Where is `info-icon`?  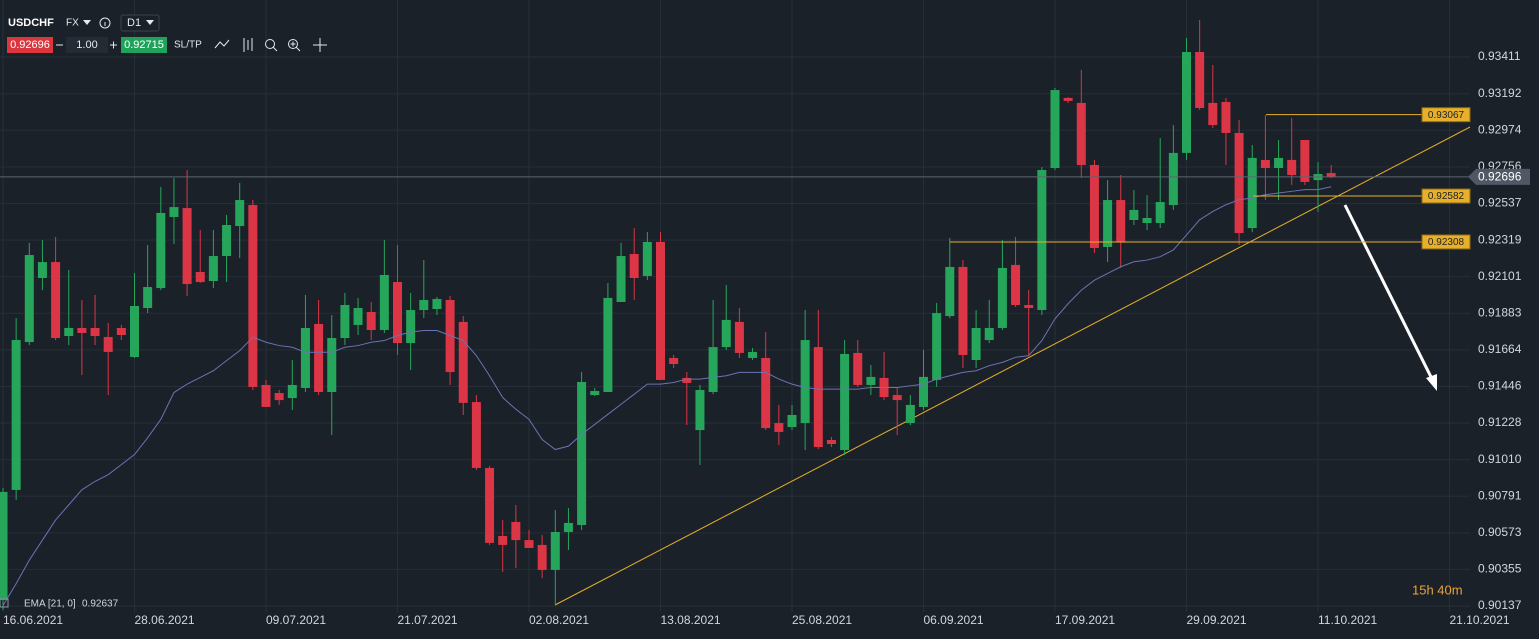 info-icon is located at coordinates (105, 23).